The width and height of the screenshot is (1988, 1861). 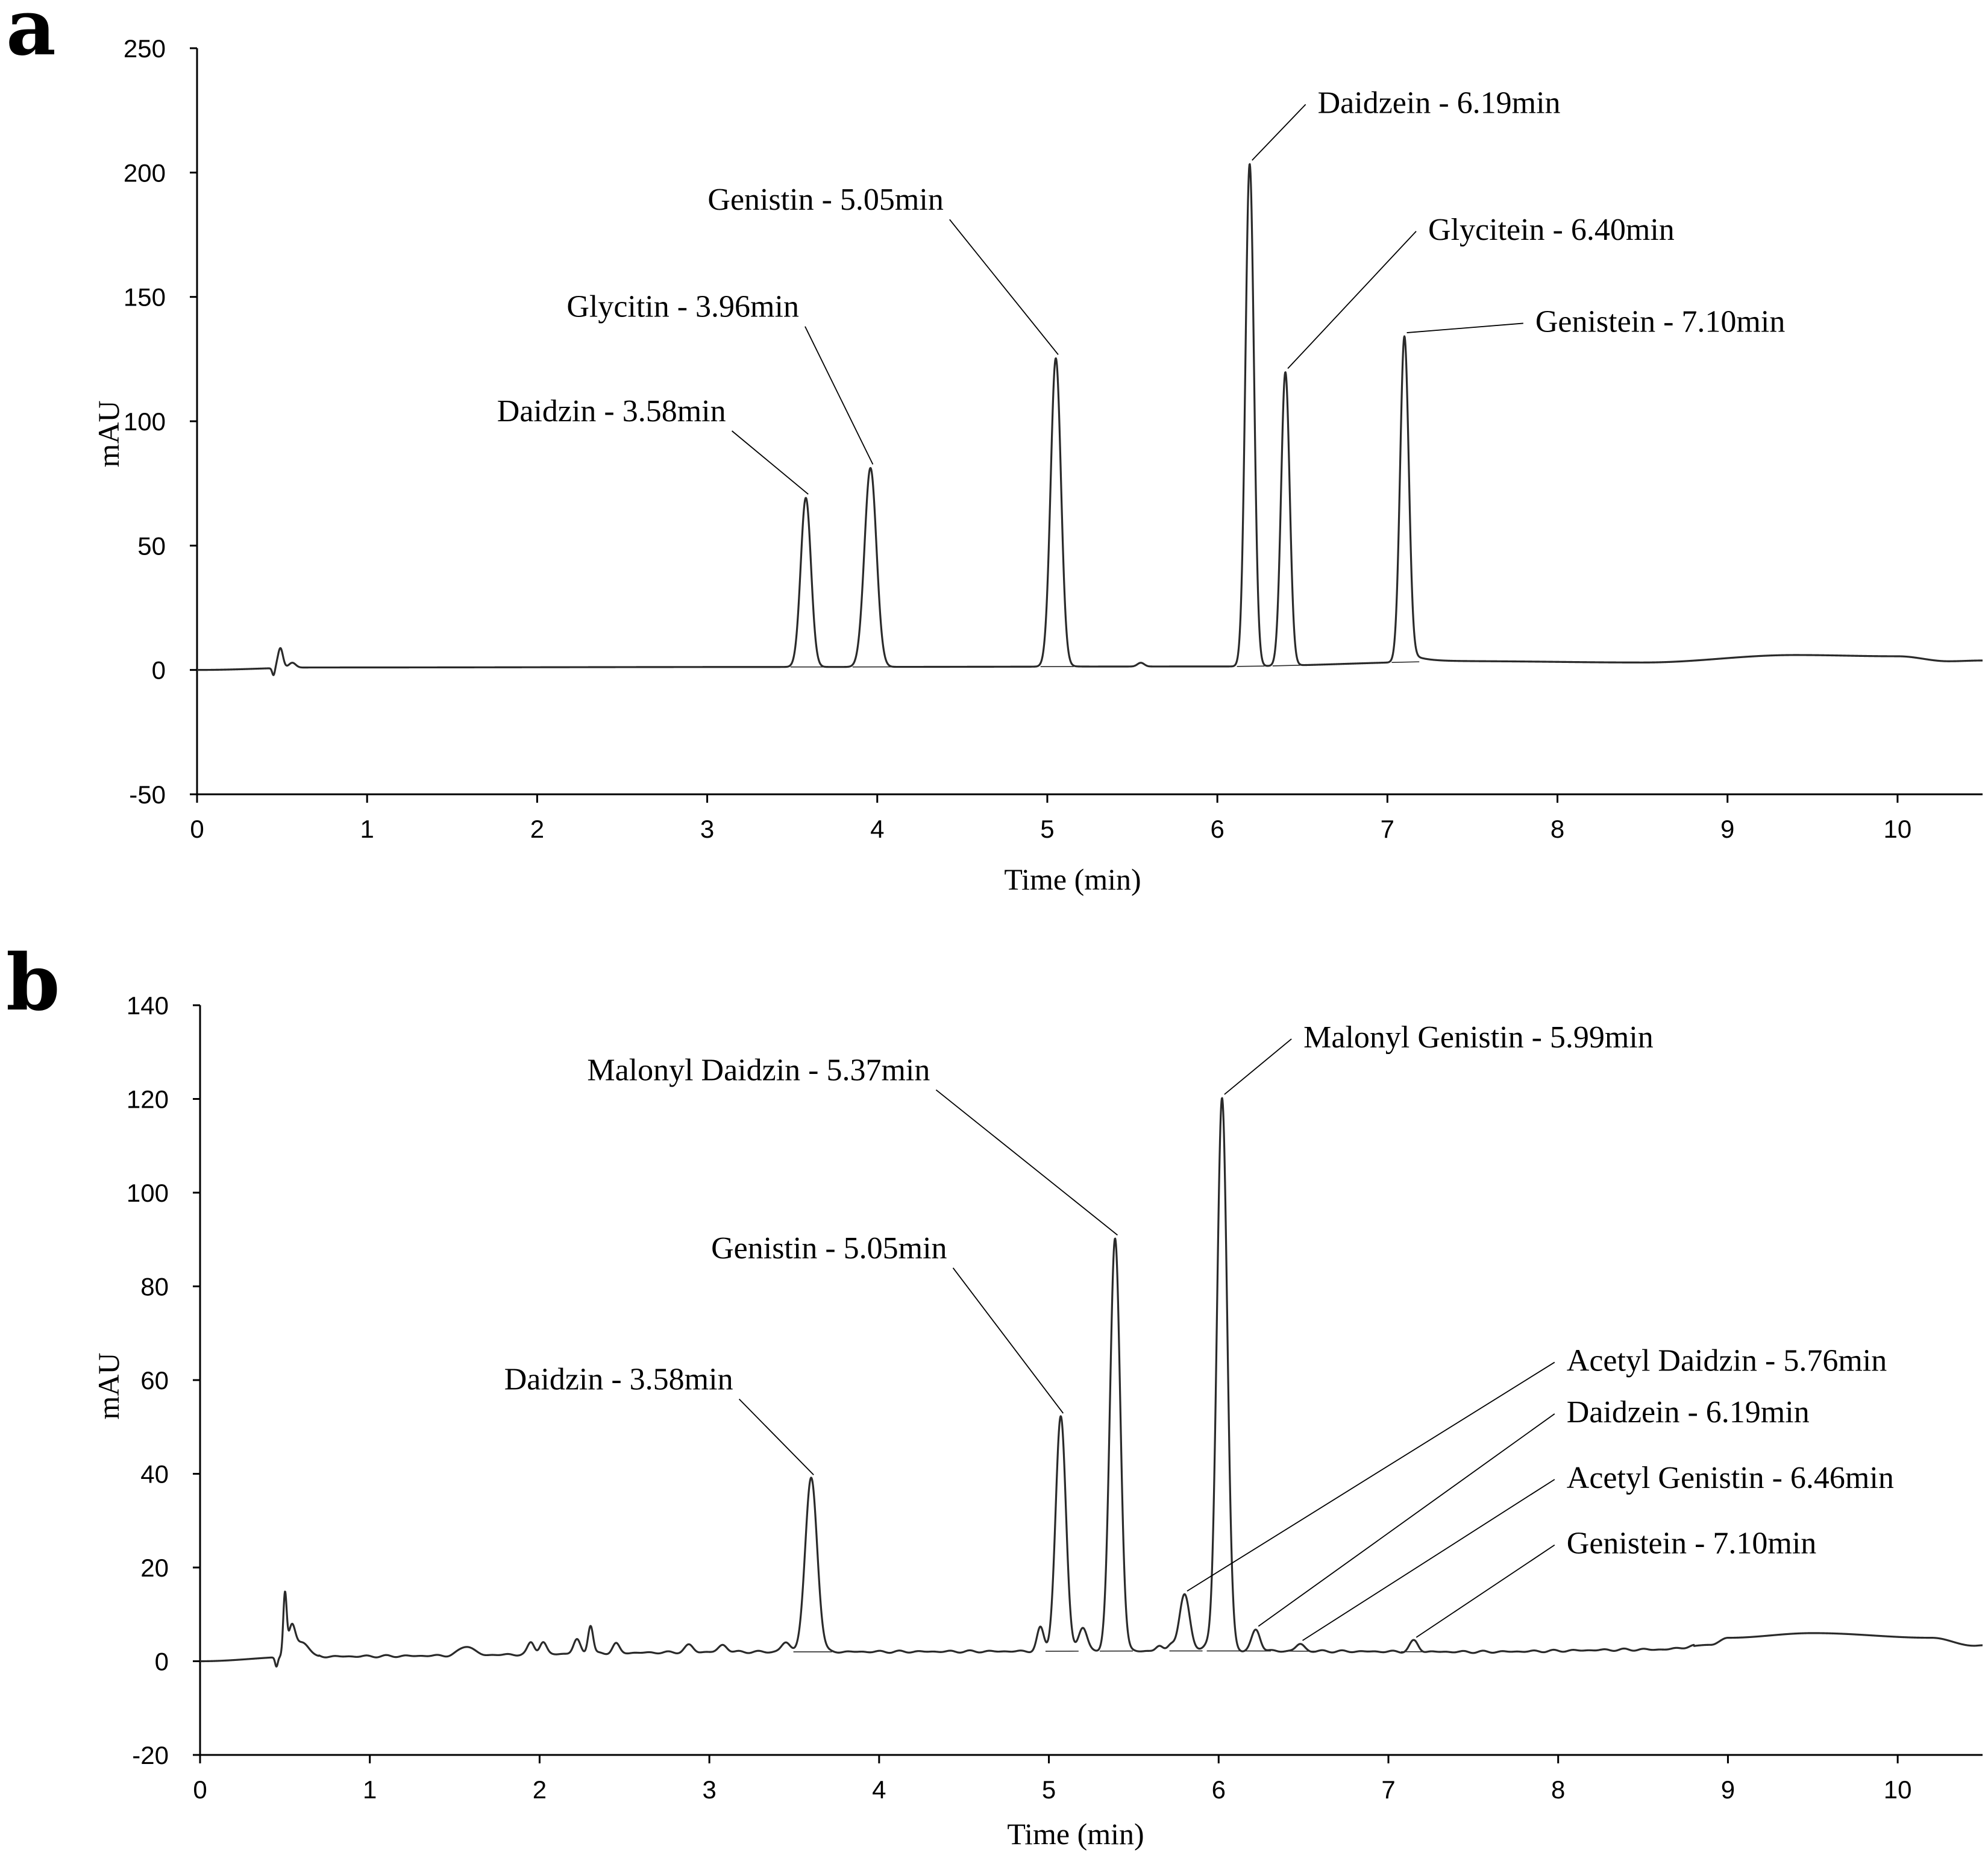 What do you see at coordinates (1731, 1478) in the screenshot?
I see `peak-label: Acetyl Genistin - 6.46min` at bounding box center [1731, 1478].